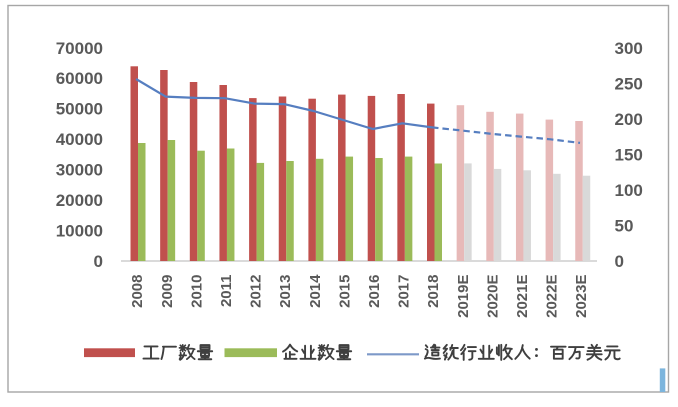 The height and width of the screenshot is (407, 678). I want to click on svg-text: 70000, so click(79, 48).